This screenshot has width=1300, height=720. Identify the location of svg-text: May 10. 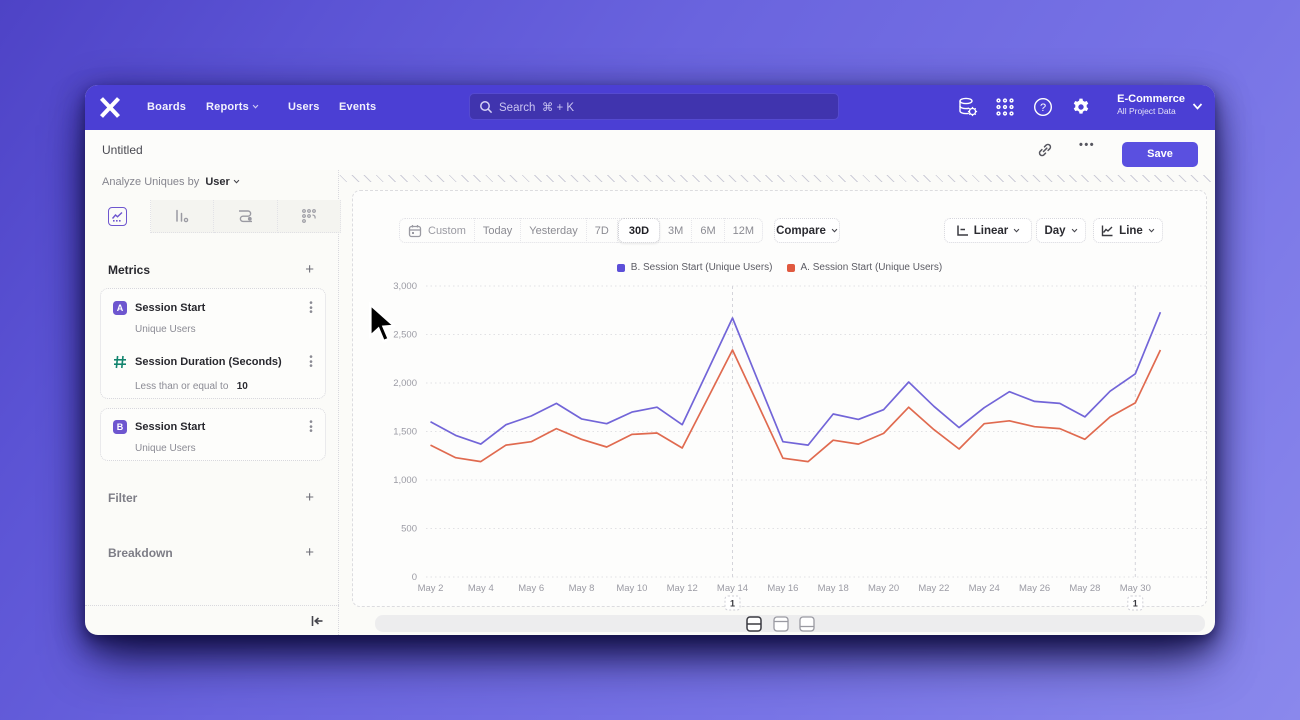
(631, 588).